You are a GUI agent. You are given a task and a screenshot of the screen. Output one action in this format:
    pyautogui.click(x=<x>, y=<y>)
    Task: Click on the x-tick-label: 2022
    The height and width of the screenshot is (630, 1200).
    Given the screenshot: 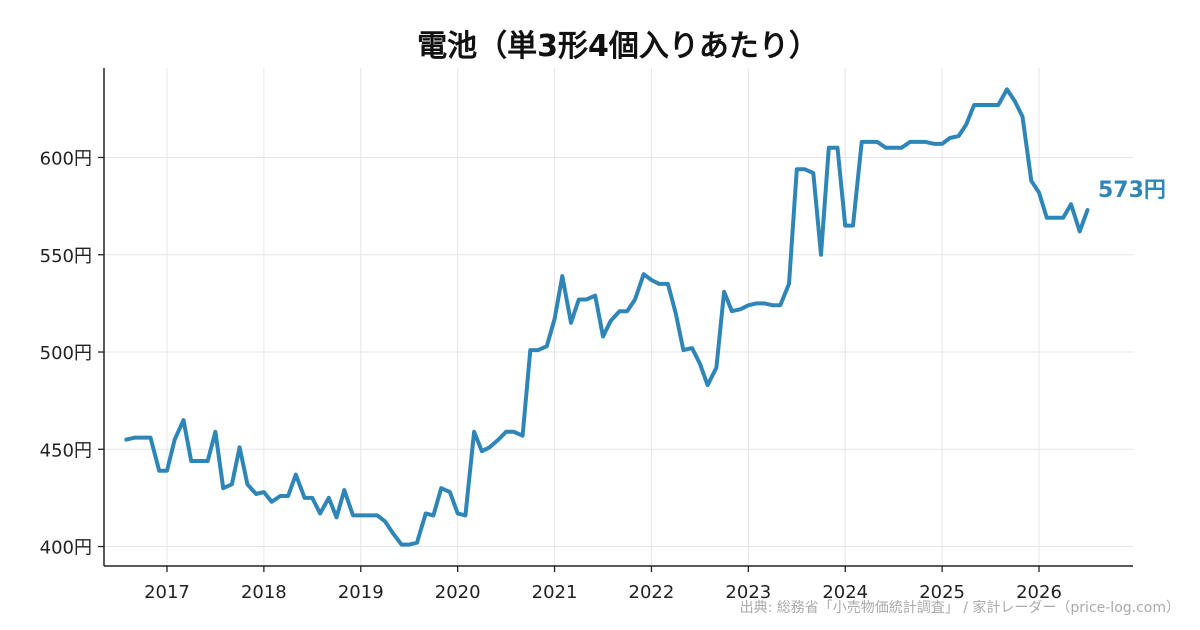 What is the action you would take?
    pyautogui.click(x=652, y=592)
    